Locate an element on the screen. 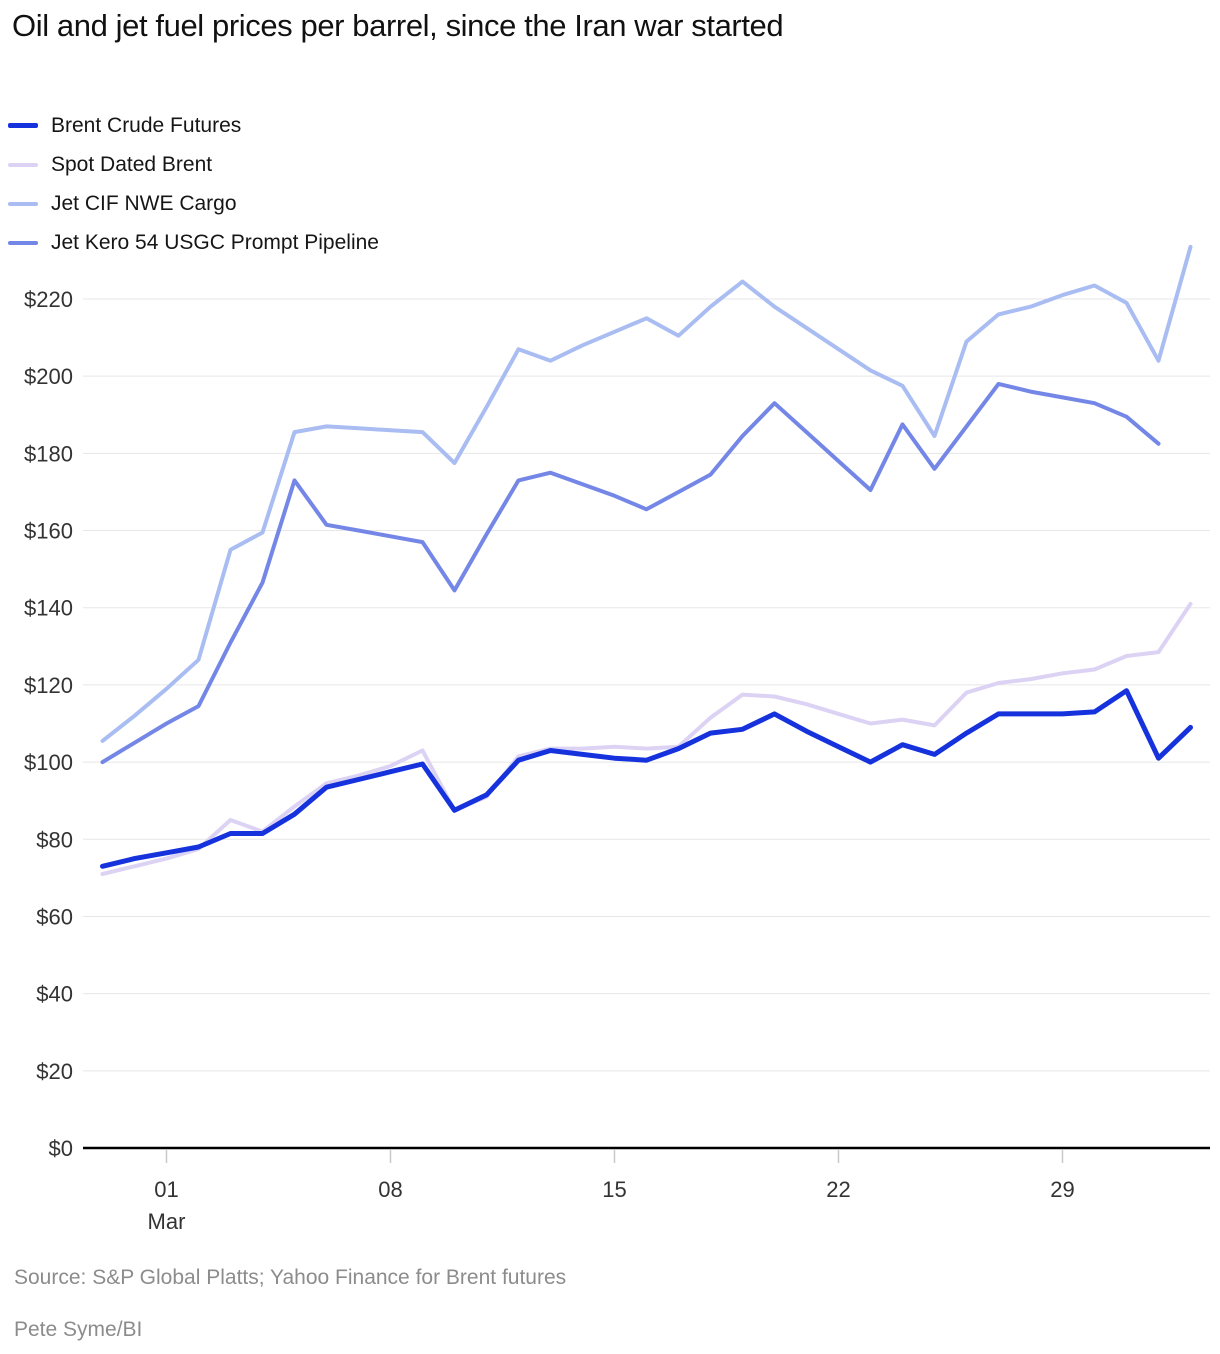  x-axis-label: 15 is located at coordinates (614, 1189).